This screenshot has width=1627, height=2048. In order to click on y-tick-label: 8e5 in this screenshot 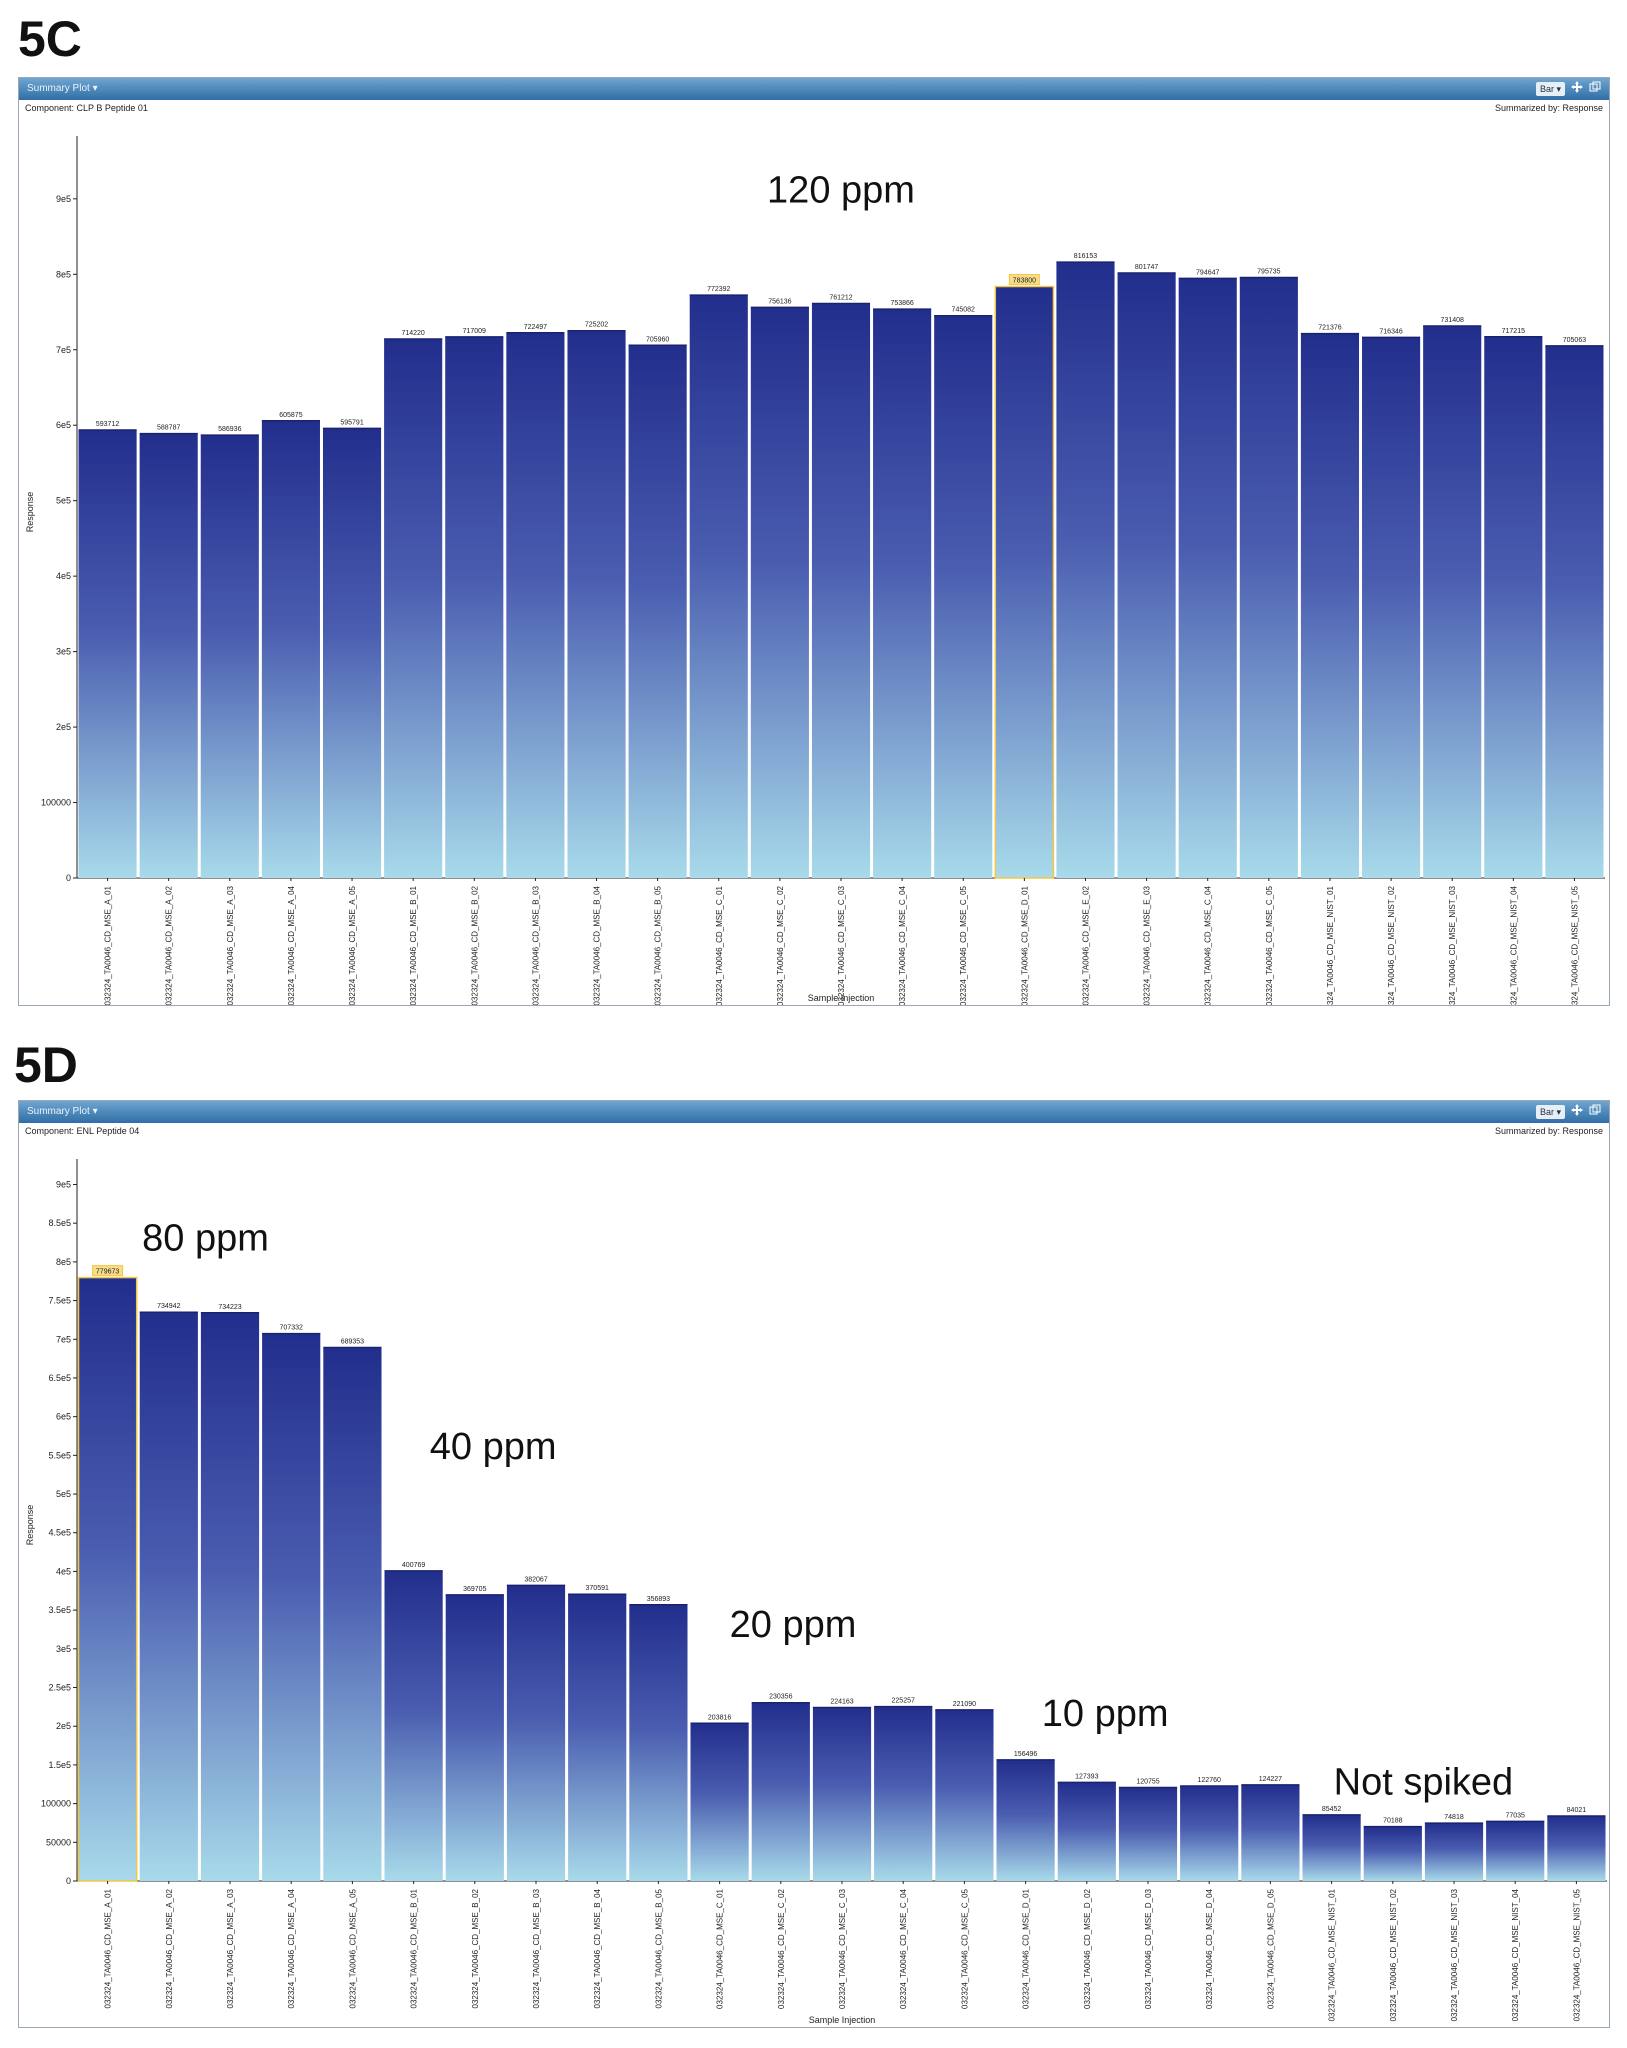, I will do `click(63, 274)`.